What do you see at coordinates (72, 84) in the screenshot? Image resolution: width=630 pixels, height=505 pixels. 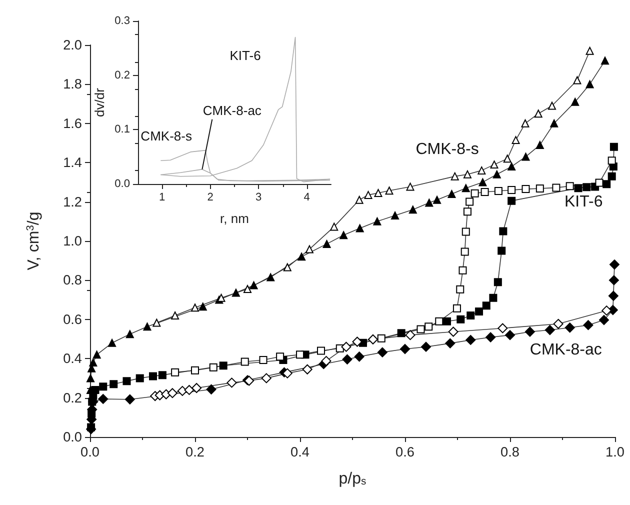 I see `y-tick-label: 1.8` at bounding box center [72, 84].